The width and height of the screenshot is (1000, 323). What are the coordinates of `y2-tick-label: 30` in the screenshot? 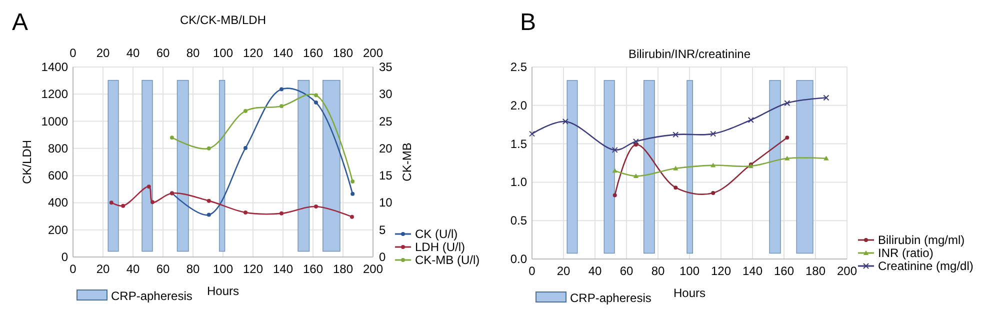 It's located at (386, 94).